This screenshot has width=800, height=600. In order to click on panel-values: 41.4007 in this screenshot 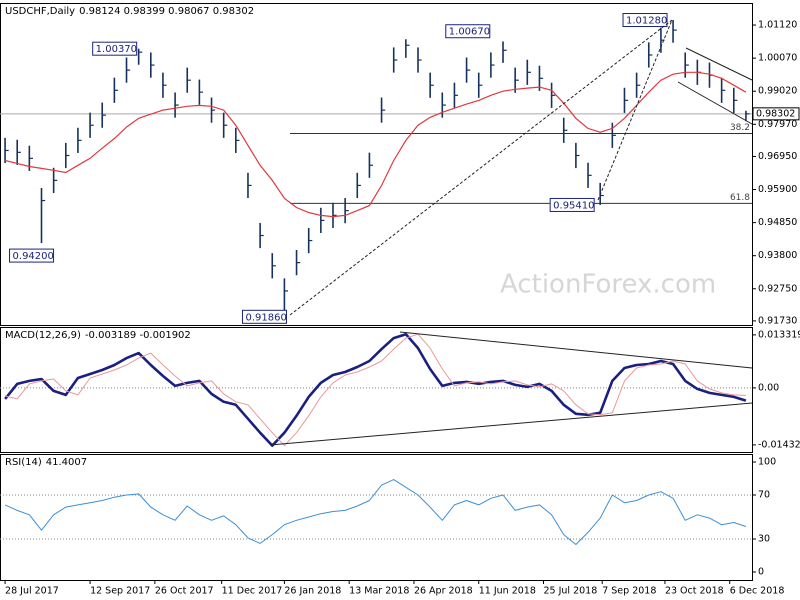, I will do `click(66, 462)`.